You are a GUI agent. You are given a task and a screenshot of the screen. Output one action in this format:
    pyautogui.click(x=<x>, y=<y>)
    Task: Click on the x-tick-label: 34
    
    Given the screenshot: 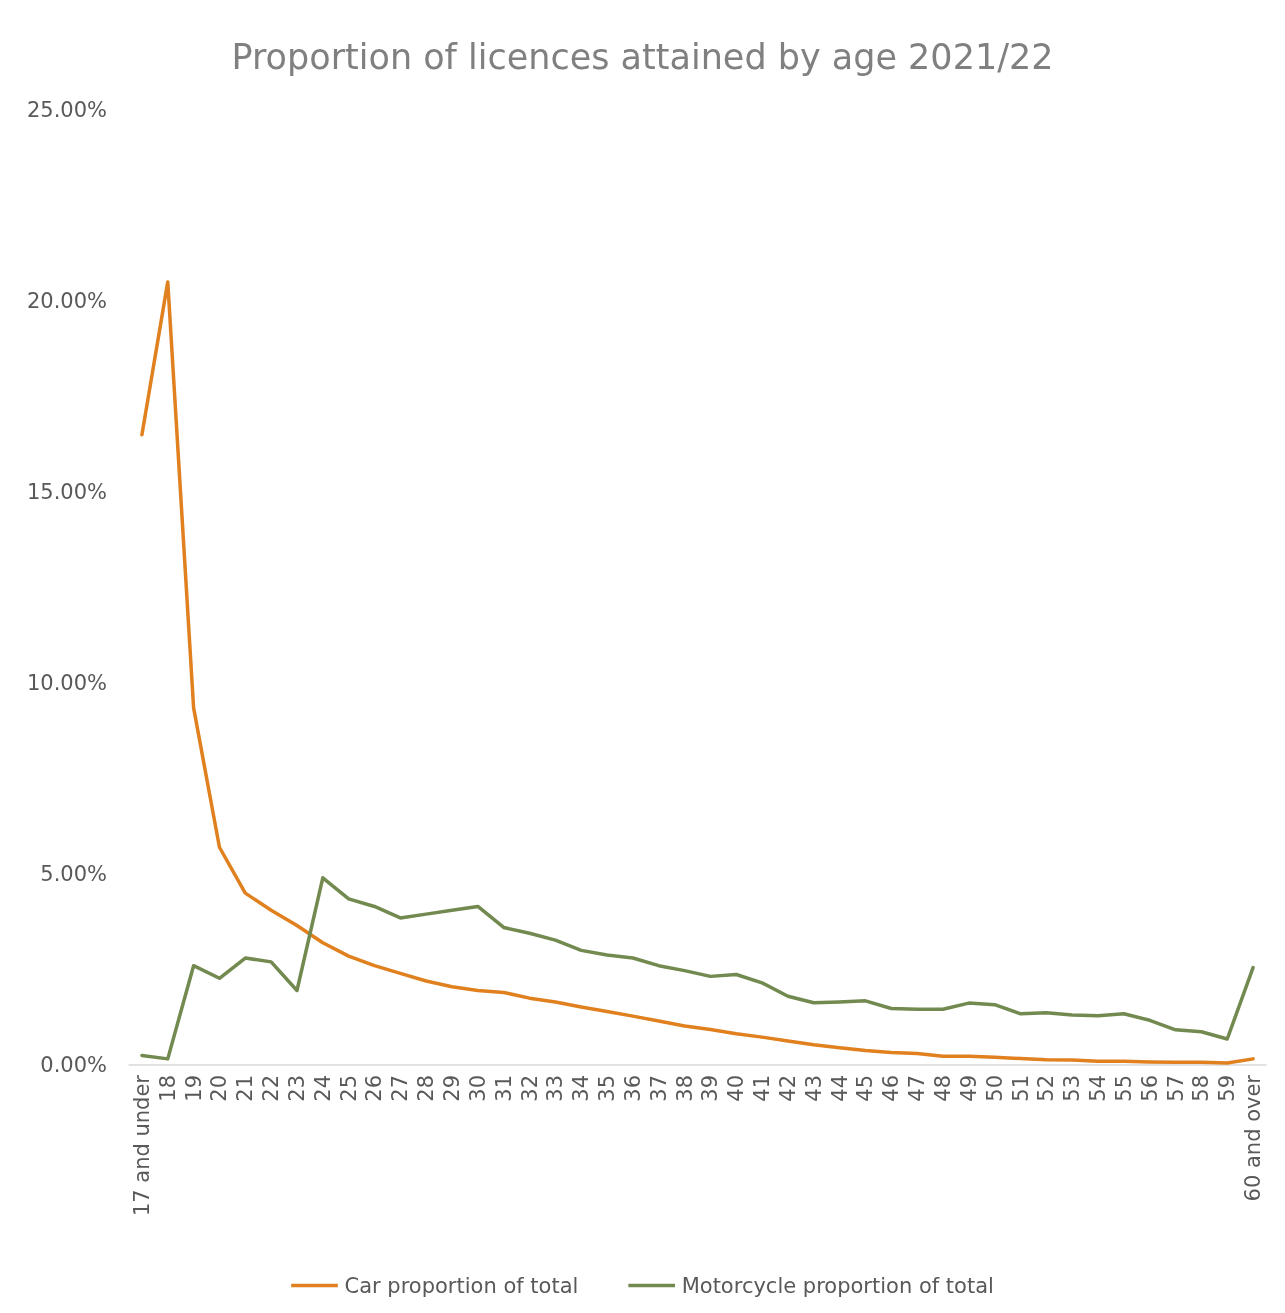 What is the action you would take?
    pyautogui.click(x=581, y=1088)
    